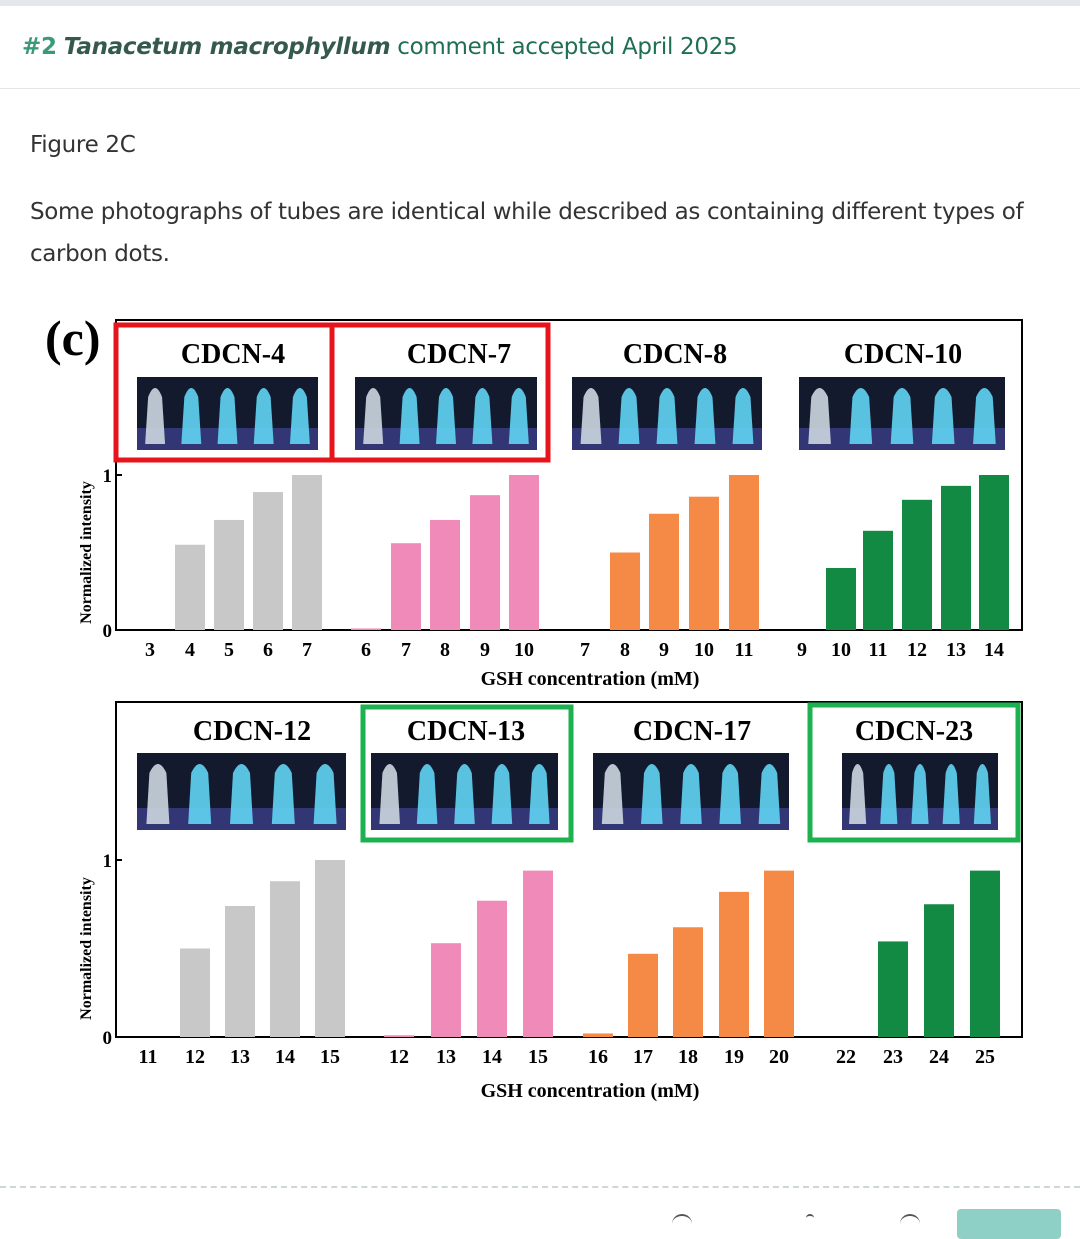  What do you see at coordinates (893, 1057) in the screenshot?
I see `x-tick-label: 23` at bounding box center [893, 1057].